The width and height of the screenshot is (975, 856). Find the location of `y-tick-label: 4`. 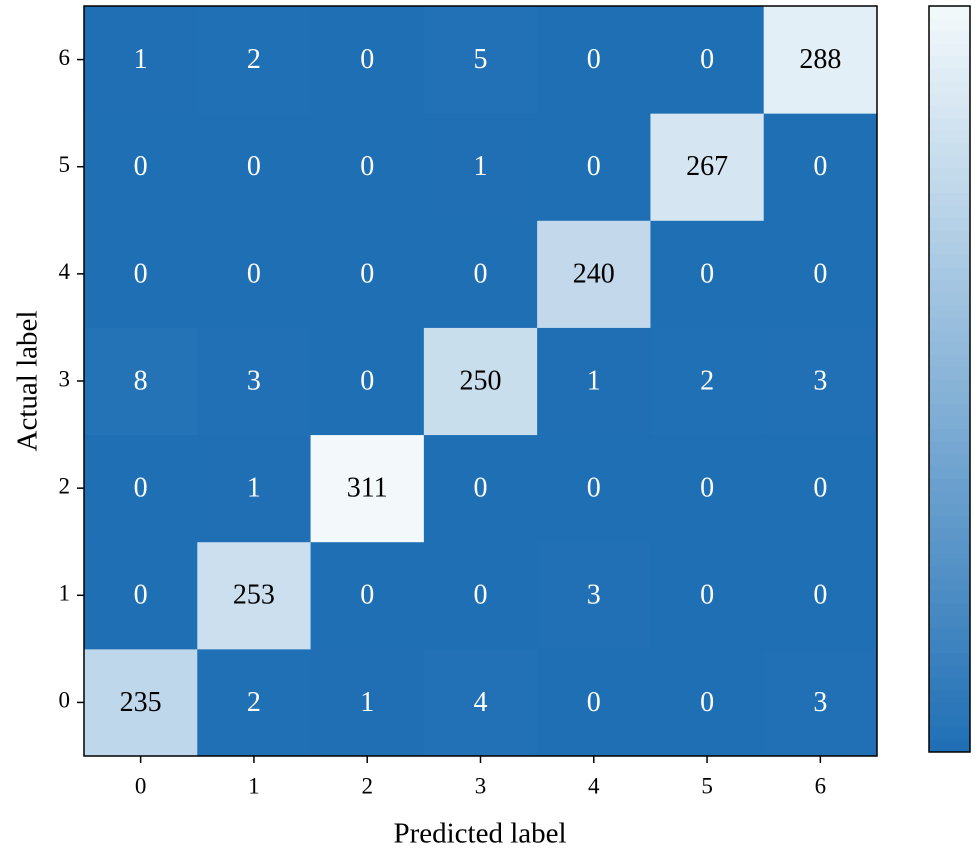

y-tick-label: 4 is located at coordinates (65, 271).